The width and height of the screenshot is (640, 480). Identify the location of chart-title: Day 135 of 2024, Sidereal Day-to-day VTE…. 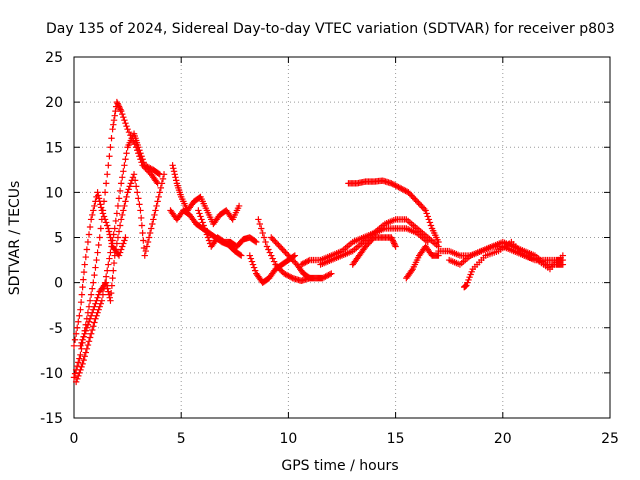
(330, 29).